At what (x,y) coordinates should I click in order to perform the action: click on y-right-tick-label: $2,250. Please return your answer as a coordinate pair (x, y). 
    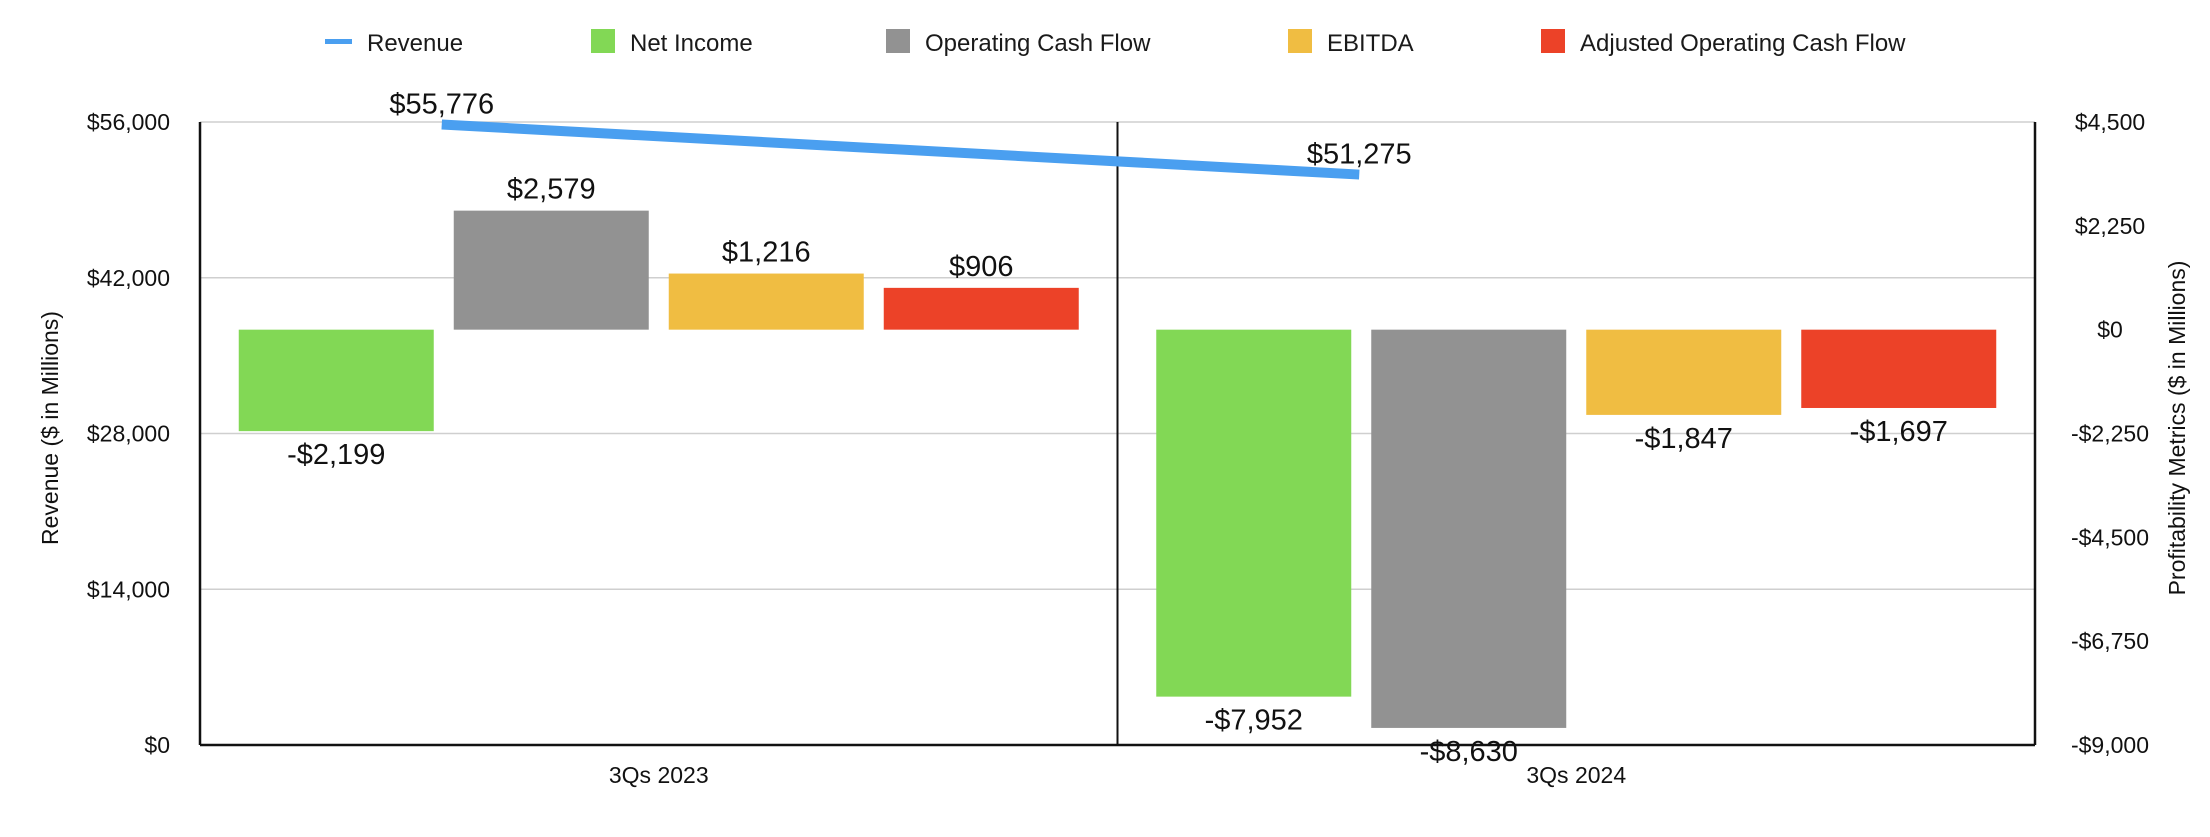
    Looking at the image, I should click on (2110, 226).